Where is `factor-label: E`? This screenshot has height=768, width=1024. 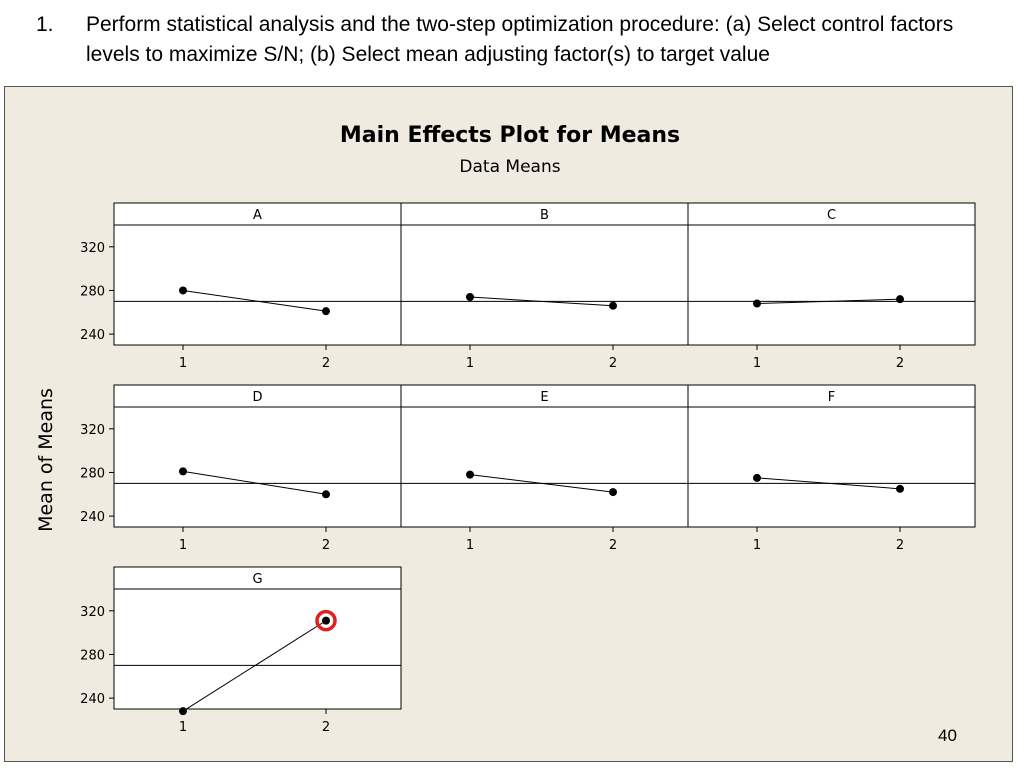
factor-label: E is located at coordinates (544, 397).